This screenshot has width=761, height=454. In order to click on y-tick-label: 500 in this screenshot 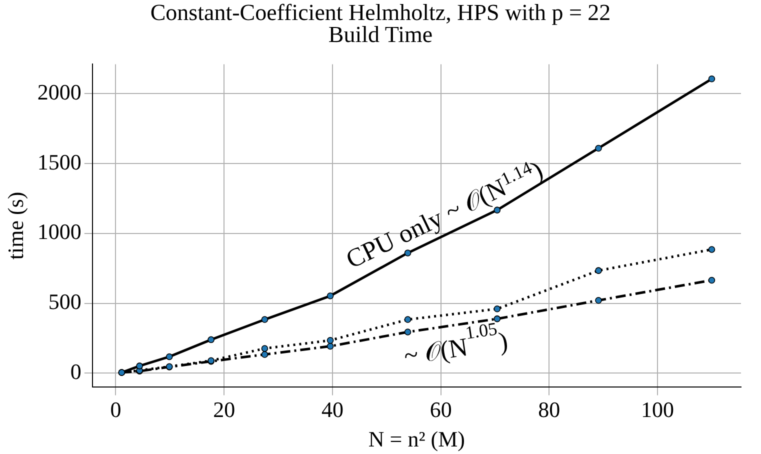, I will do `click(65, 301)`.